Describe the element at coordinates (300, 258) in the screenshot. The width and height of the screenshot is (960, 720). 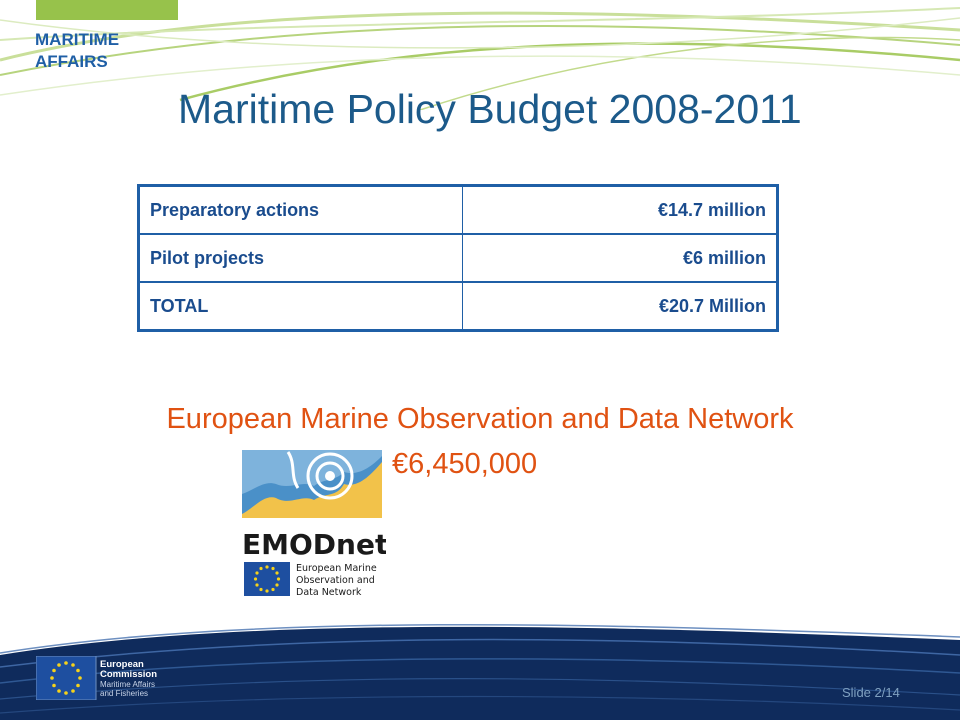
I see `row-label: Pilot projects` at that location.